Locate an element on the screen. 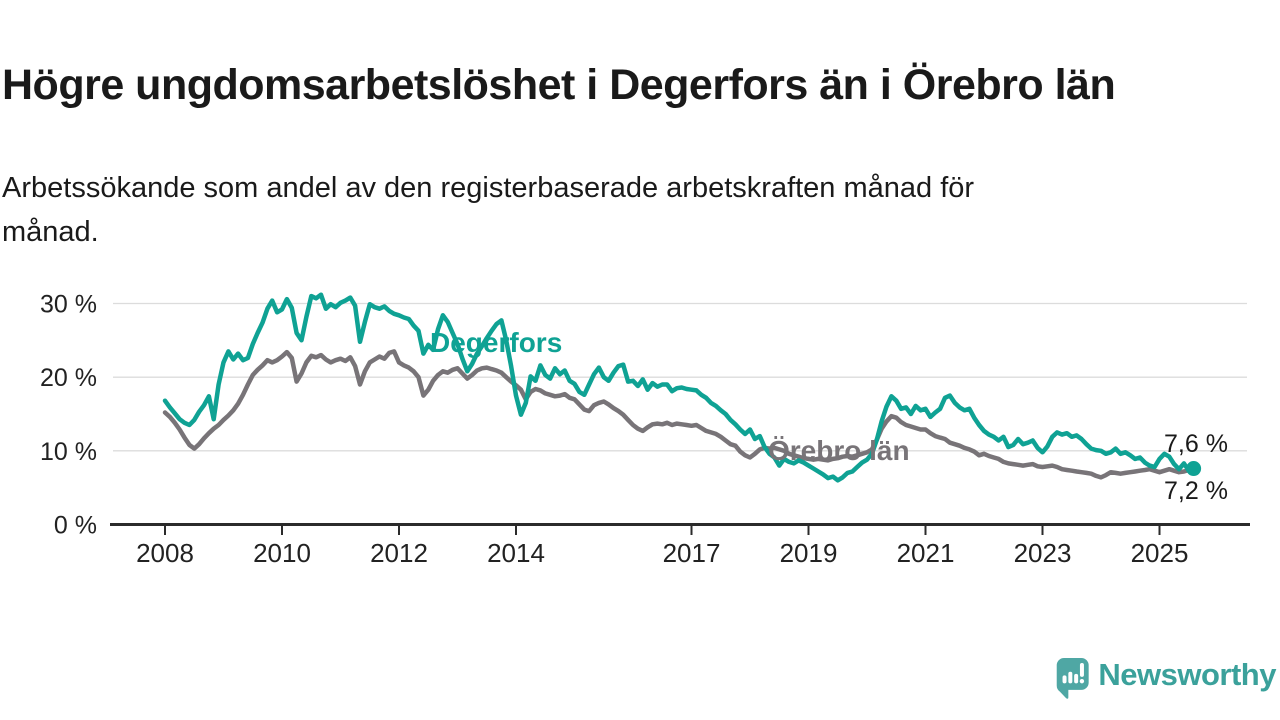 The image size is (1280, 720). x-axis-tick-label: 2008 is located at coordinates (165, 553).